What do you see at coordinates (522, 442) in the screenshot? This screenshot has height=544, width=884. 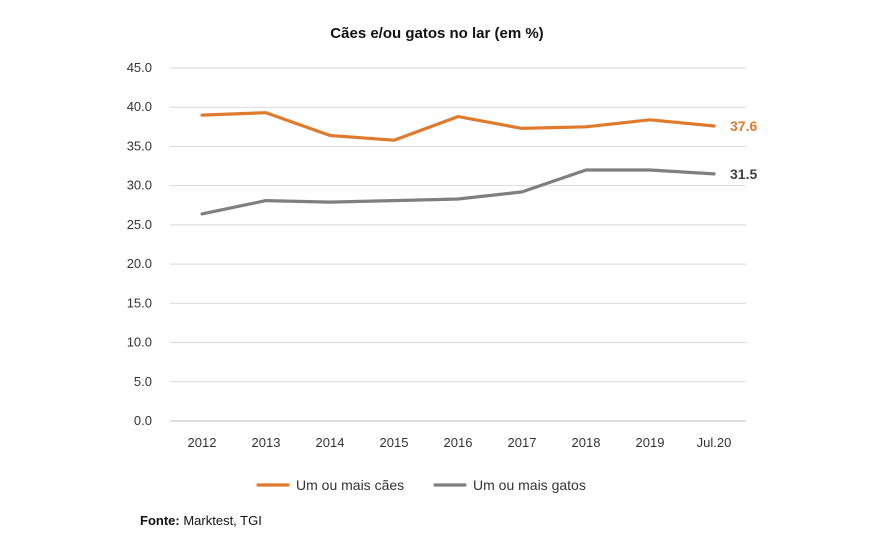 I see `x-tick-label: 2017` at bounding box center [522, 442].